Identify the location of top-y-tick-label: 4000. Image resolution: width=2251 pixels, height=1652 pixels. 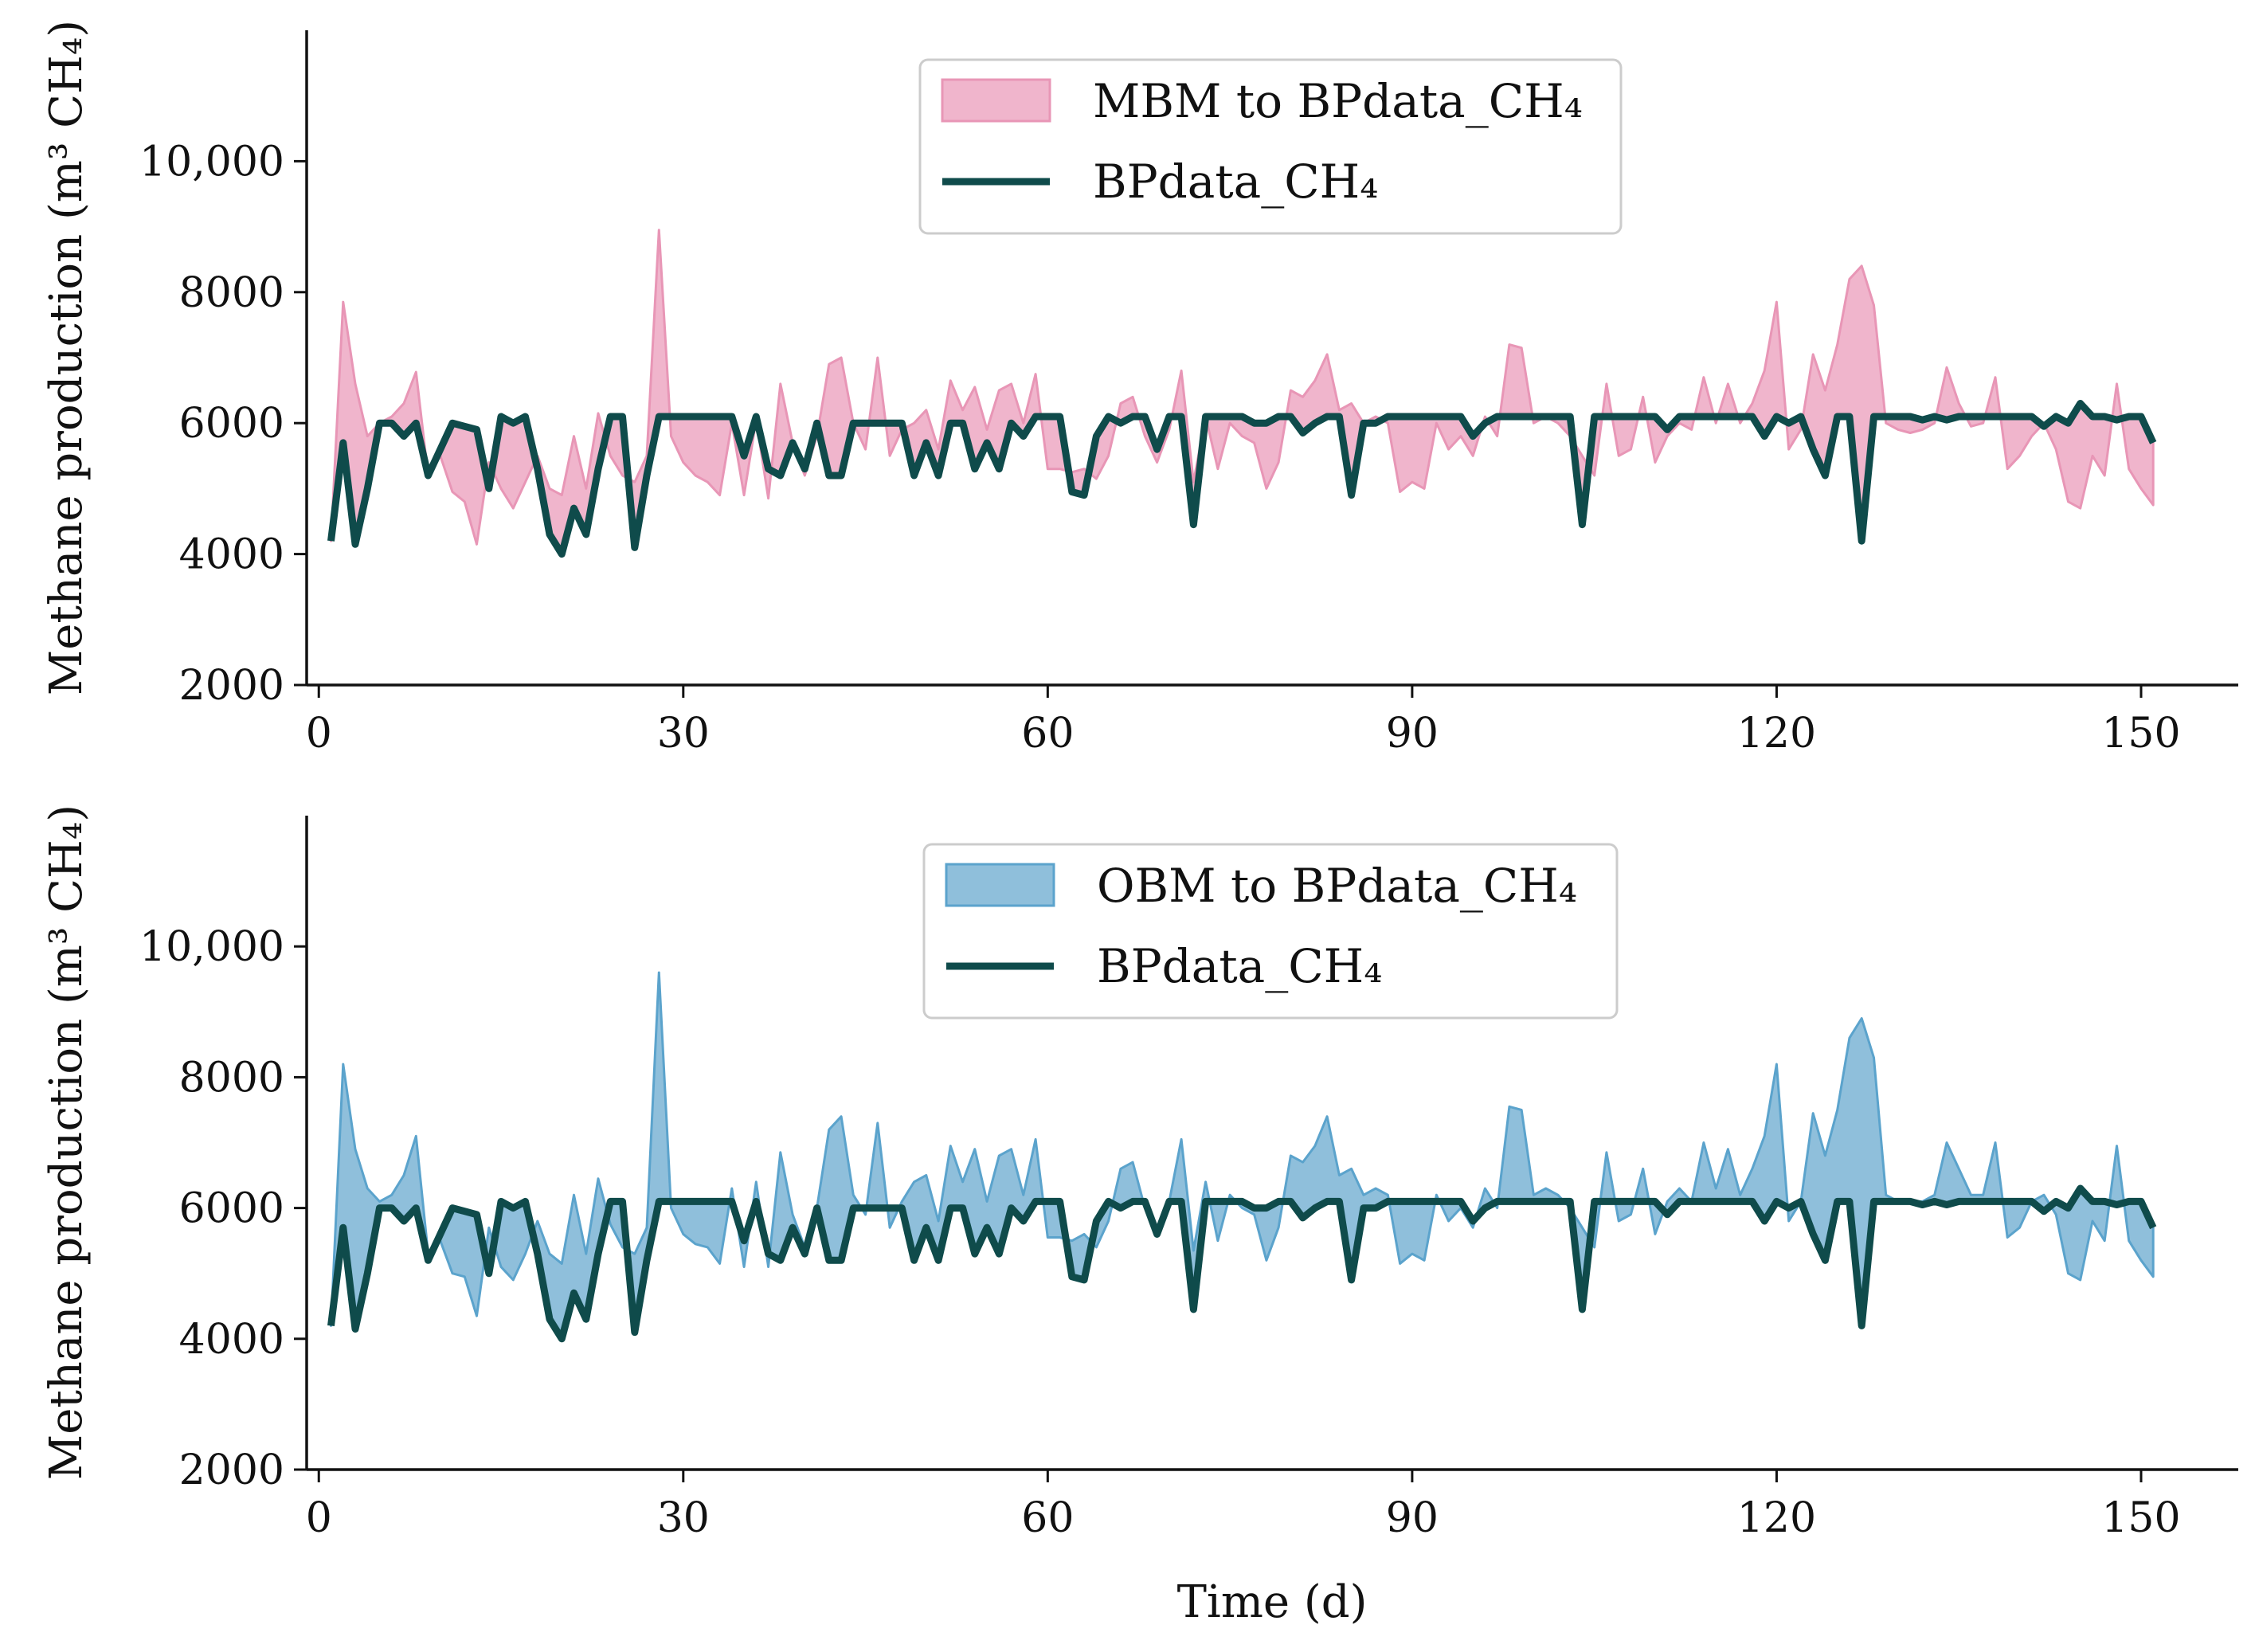
(231, 555).